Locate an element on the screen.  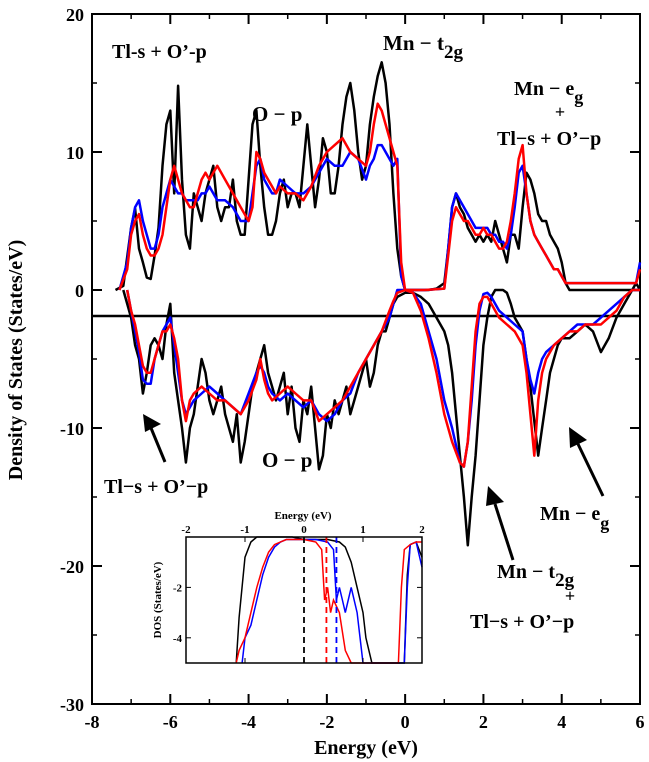
inset-series-line-red is located at coordinates (328, 601).